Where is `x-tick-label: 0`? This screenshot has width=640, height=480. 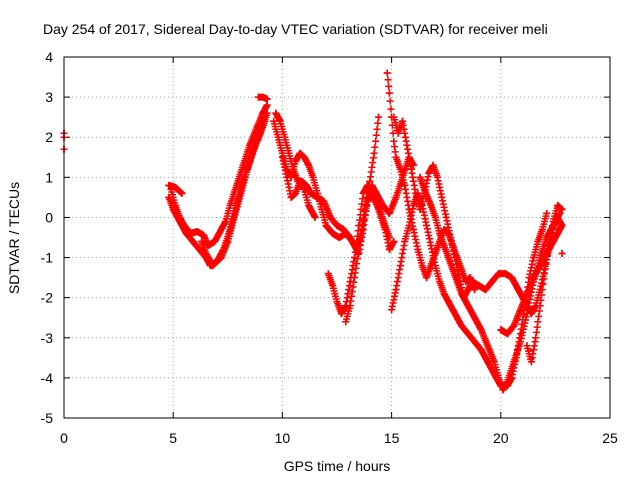 x-tick-label: 0 is located at coordinates (64, 438).